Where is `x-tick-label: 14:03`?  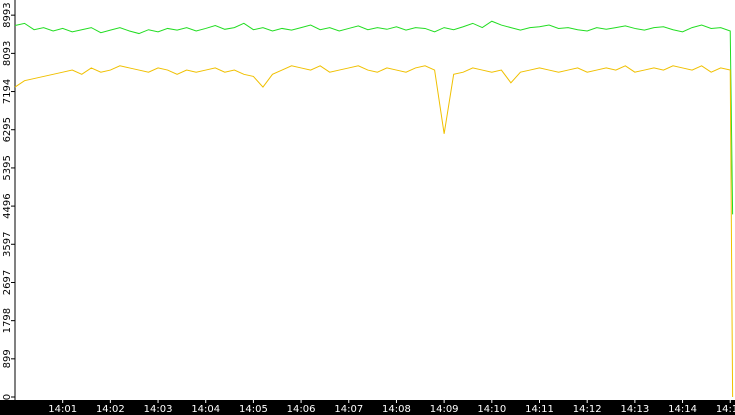
x-tick-label: 14:03 is located at coordinates (158, 409).